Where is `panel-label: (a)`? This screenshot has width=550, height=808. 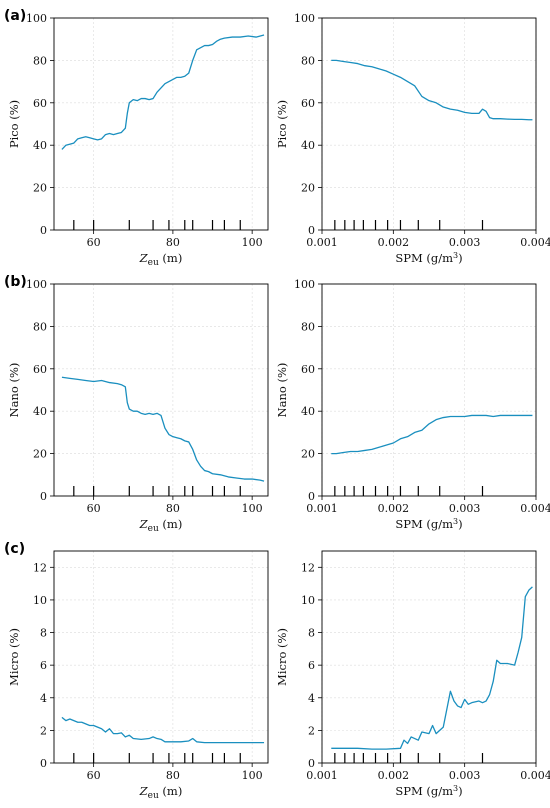 panel-label: (a) is located at coordinates (15, 16).